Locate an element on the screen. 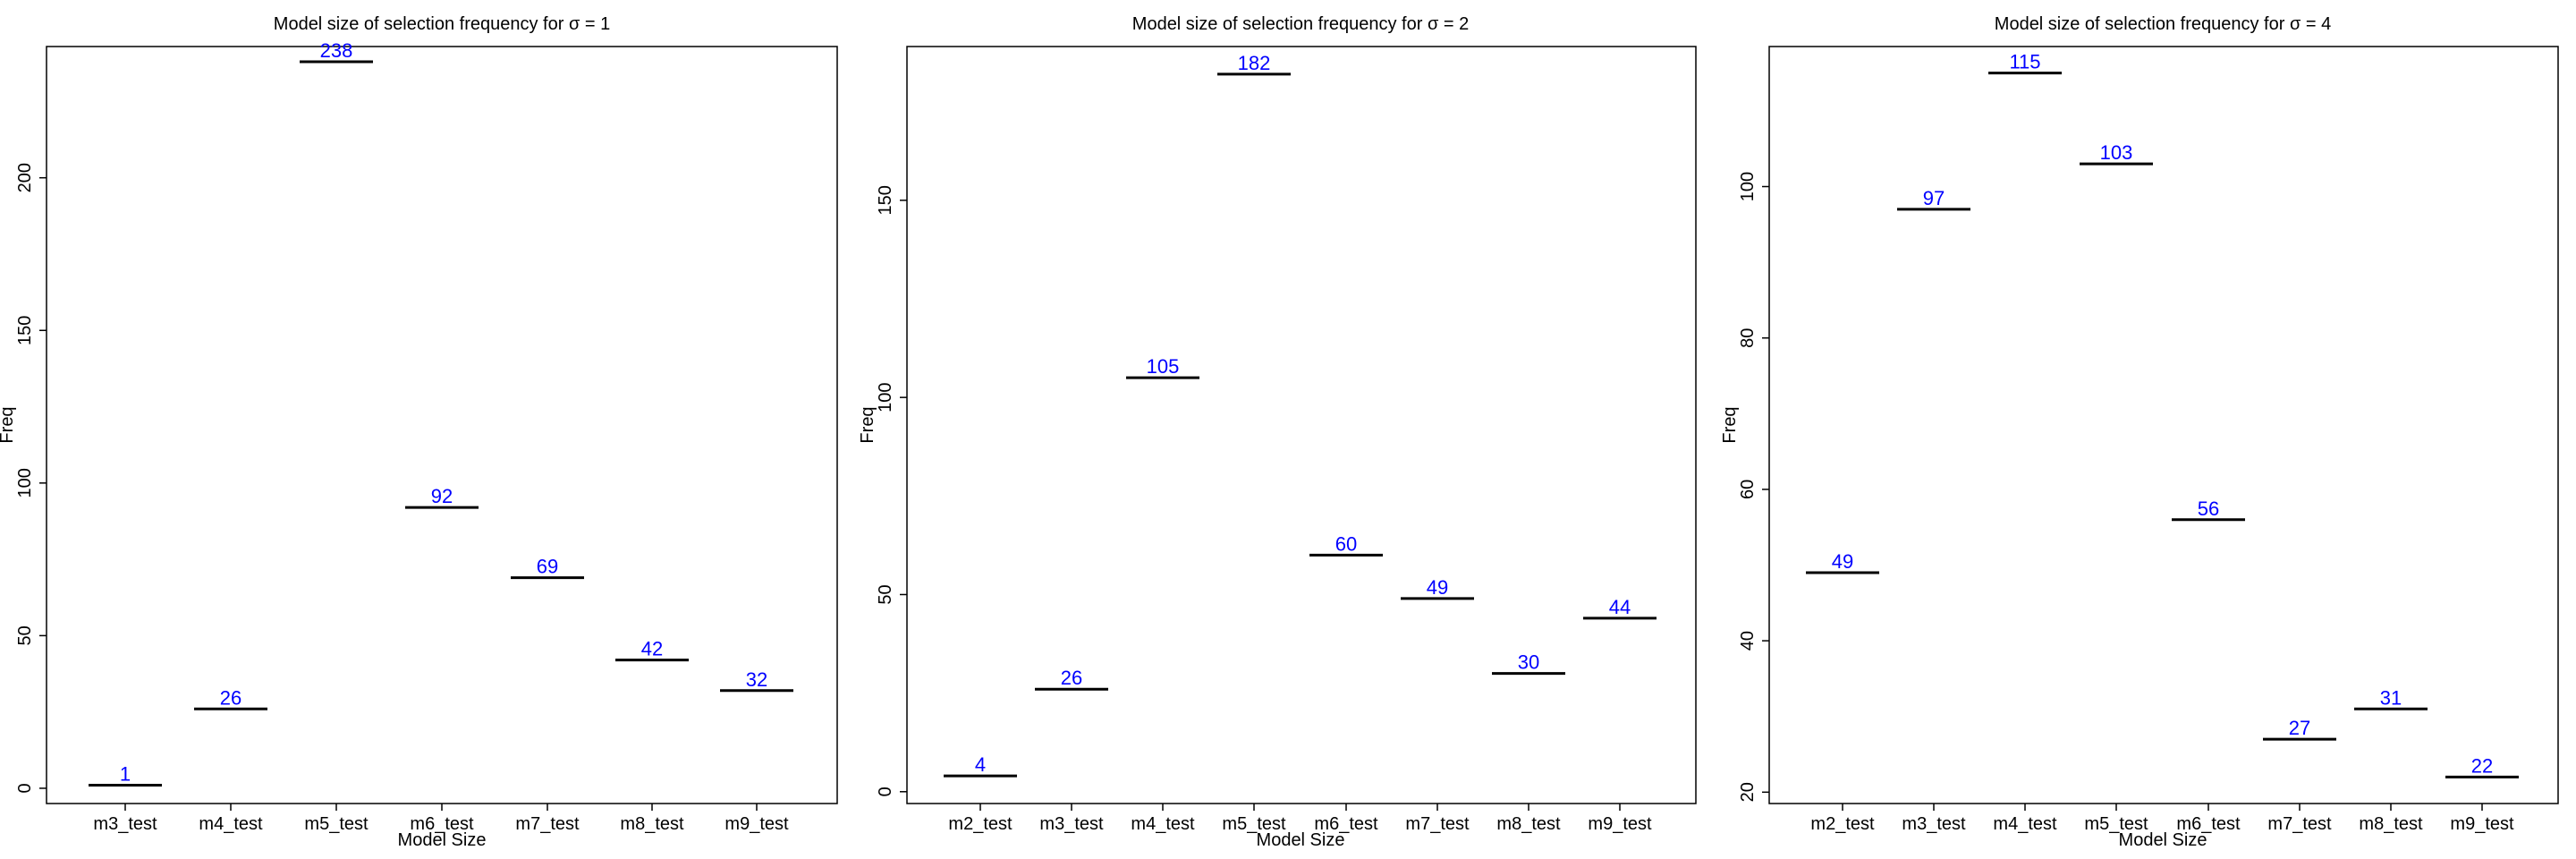 The width and height of the screenshot is (2576, 859). y-tick-label: 60 is located at coordinates (1748, 489).